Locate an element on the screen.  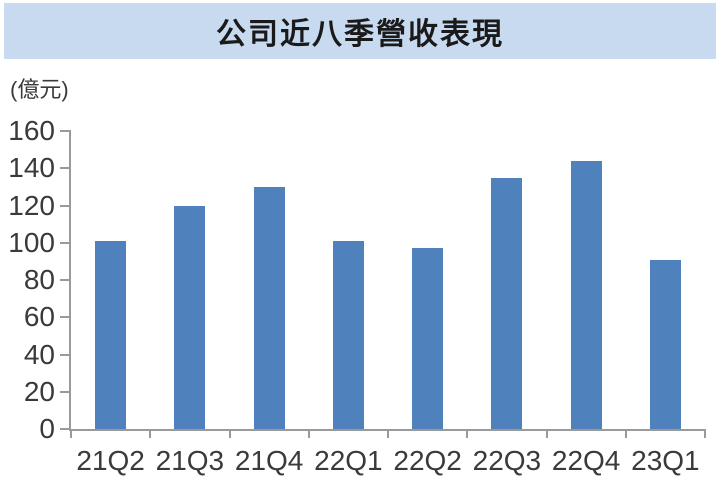
x-tick-label: 21Q2 is located at coordinates (110, 460).